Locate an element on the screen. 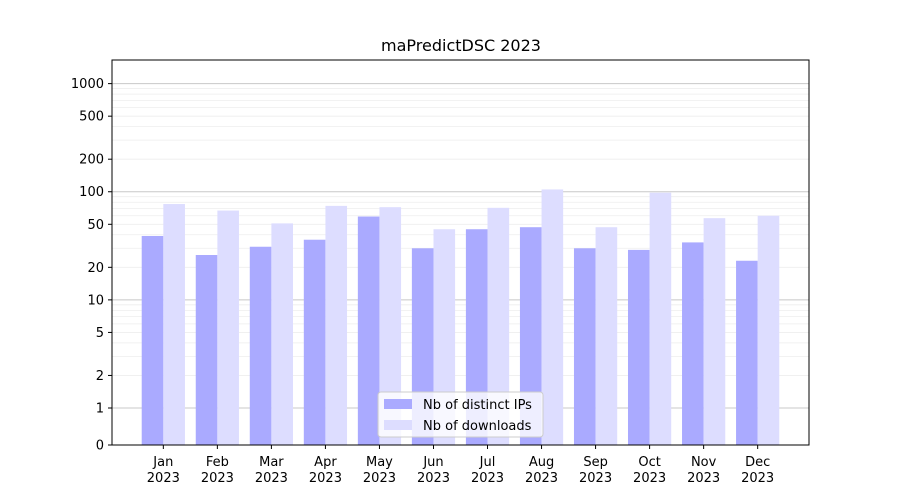 This screenshot has height=500, width=900. y-axis: 0 1 2 5 10 20 50 100 200 500 1000 is located at coordinates (91, 265).